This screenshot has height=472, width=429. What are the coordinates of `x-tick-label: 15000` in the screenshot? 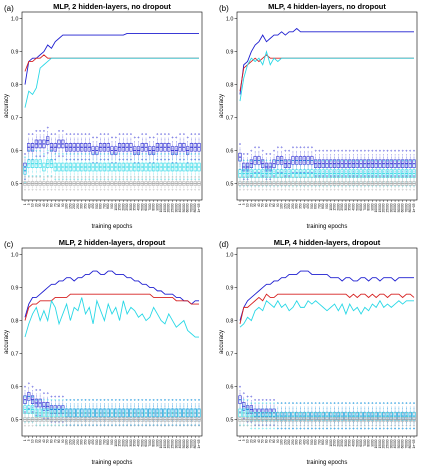 It's located at (165, 443).